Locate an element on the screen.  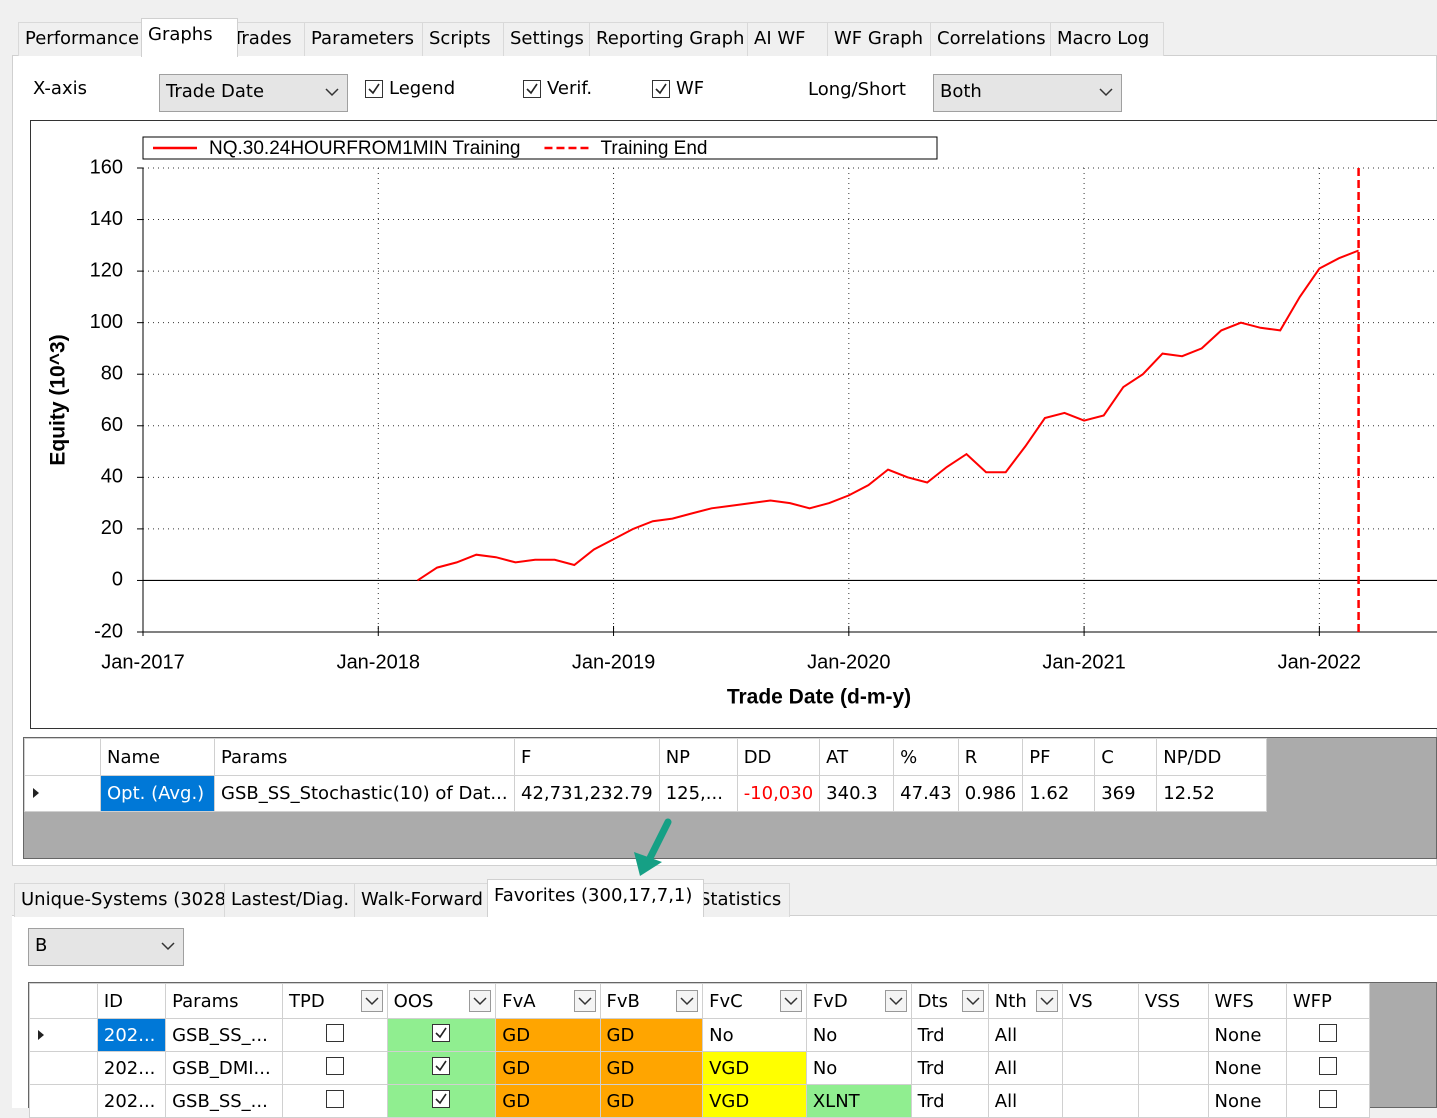
checkbox: Verif. is located at coordinates (557, 88).